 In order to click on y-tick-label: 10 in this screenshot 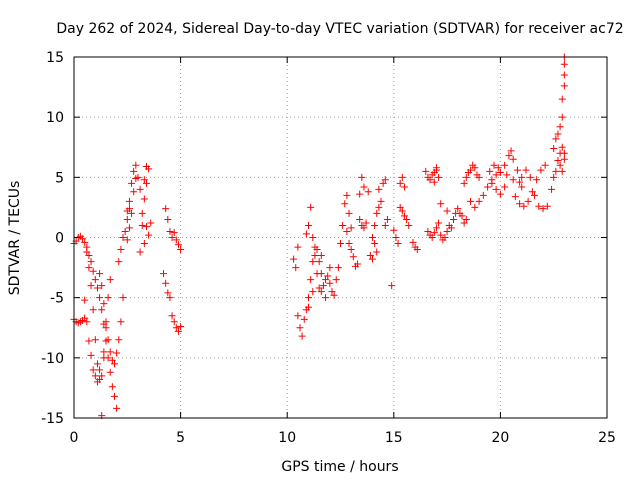, I will do `click(55, 118)`.